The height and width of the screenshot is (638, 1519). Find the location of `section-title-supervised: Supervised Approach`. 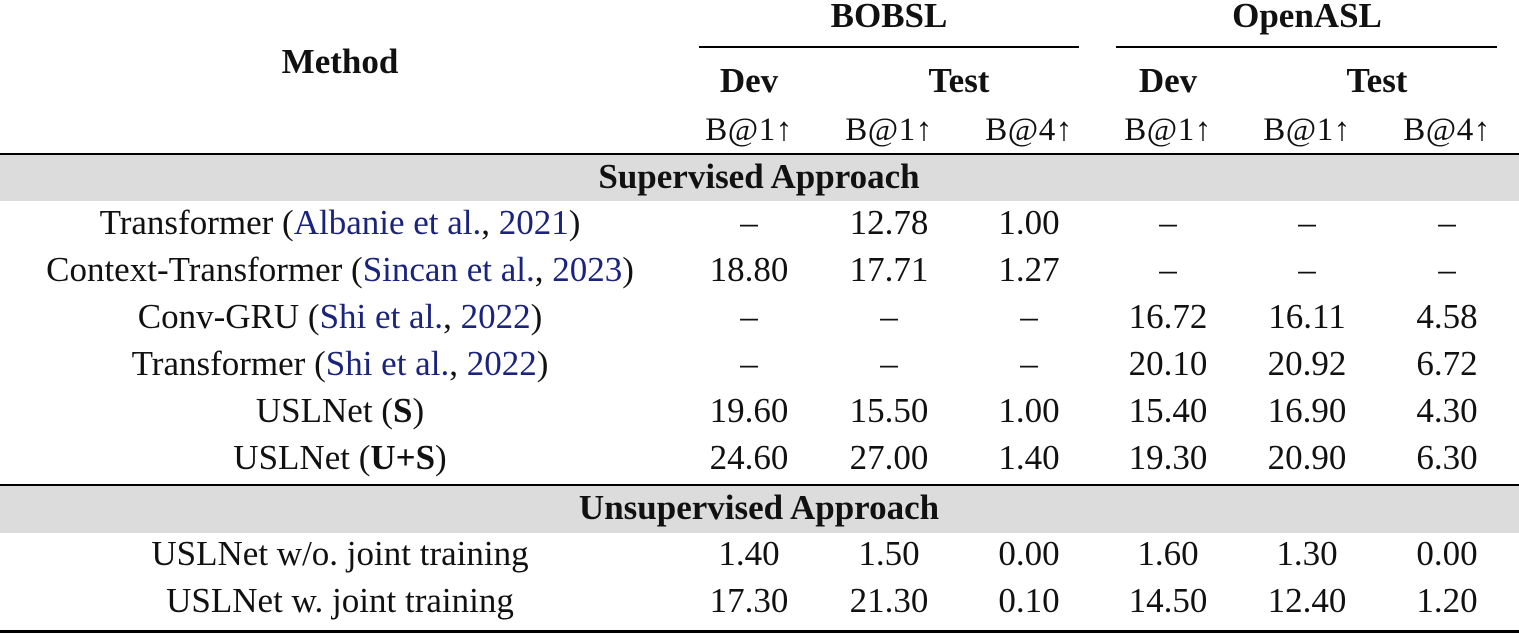

section-title-supervised: Supervised Approach is located at coordinates (759, 176).